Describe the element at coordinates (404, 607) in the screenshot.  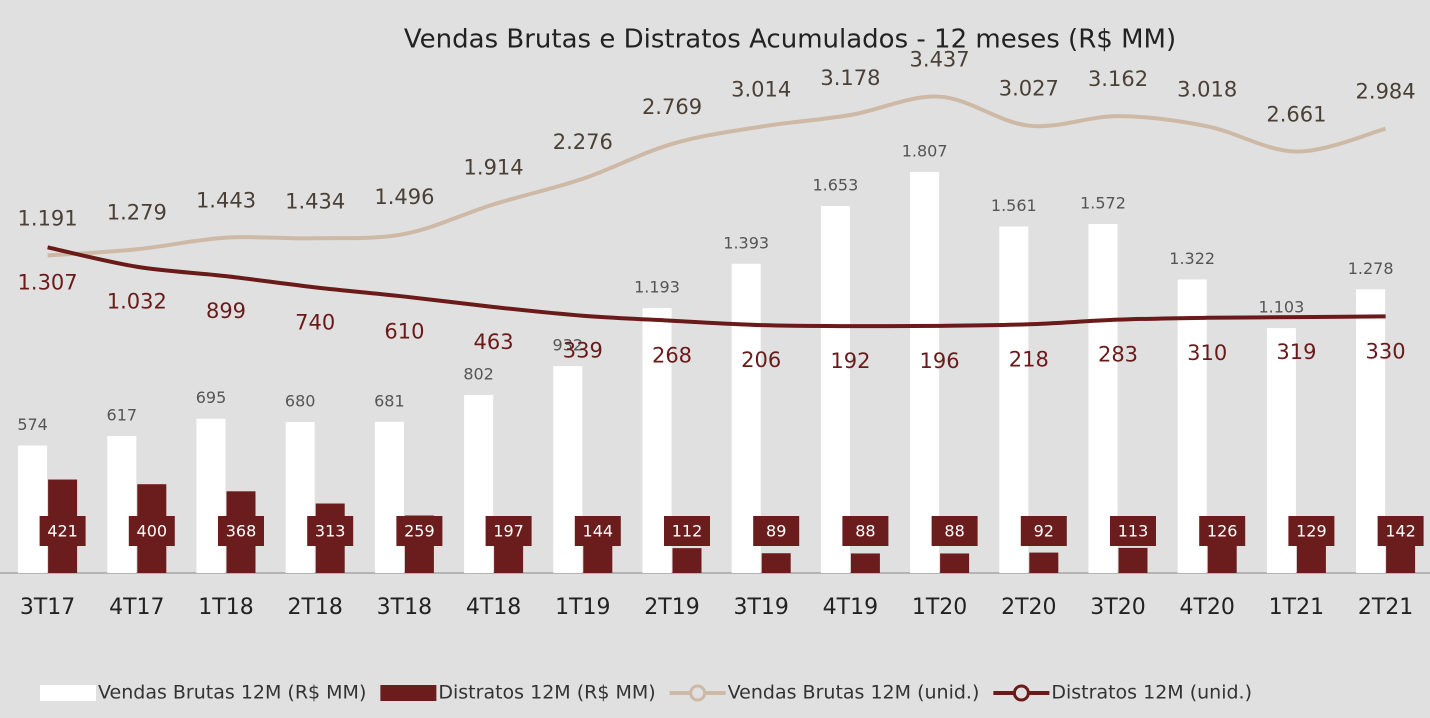
I see `x-tick-label: 3T18` at that location.